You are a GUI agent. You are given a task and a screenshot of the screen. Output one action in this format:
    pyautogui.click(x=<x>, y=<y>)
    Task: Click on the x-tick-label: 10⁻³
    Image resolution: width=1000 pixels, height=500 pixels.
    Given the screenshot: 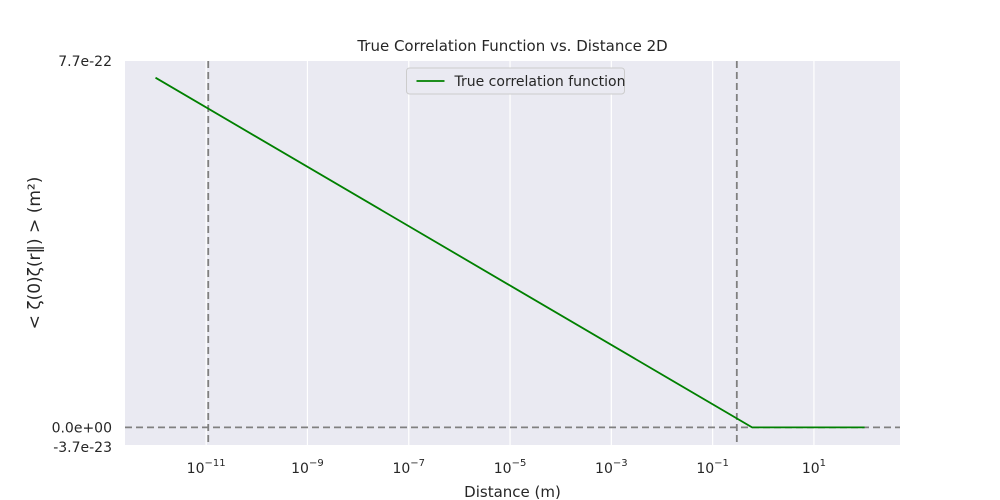 What is the action you would take?
    pyautogui.click(x=611, y=467)
    